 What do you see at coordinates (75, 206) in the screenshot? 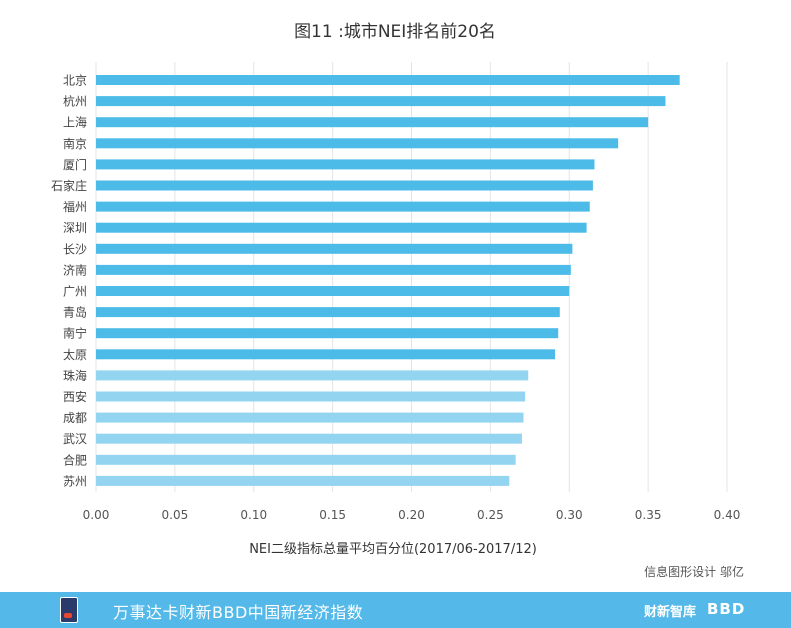
I see `category-label: 福州` at bounding box center [75, 206].